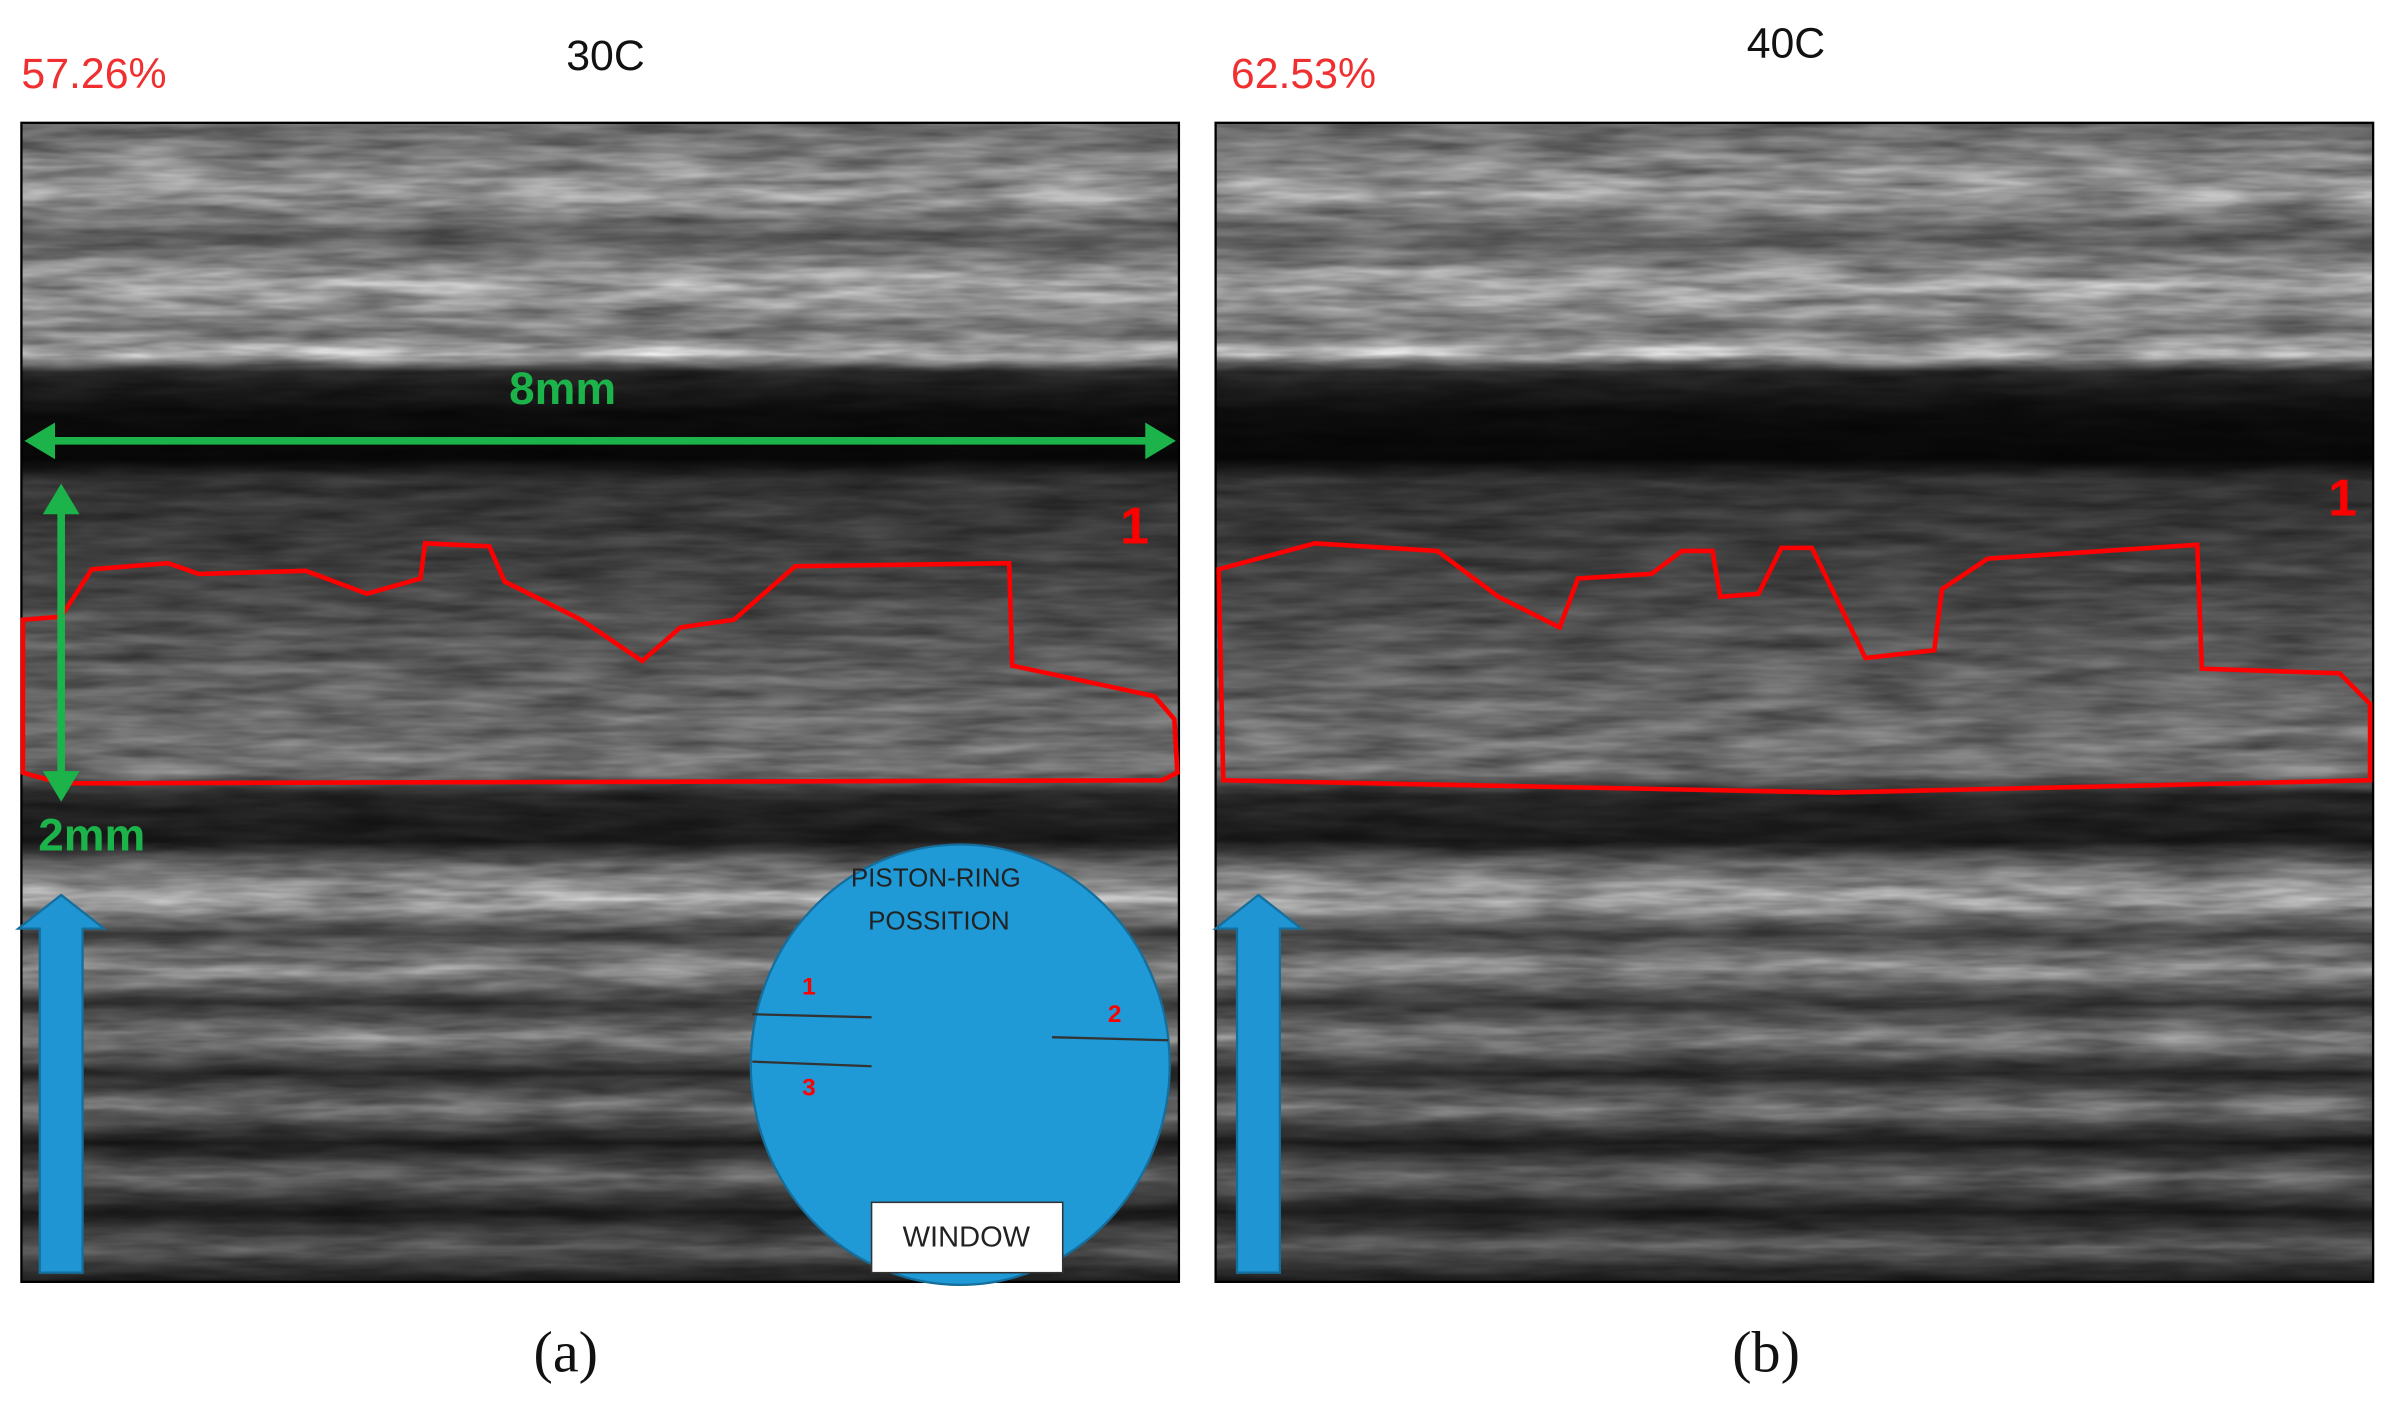 This screenshot has height=1423, width=2393. Describe the element at coordinates (967, 1238) in the screenshot. I see `window-label: WINDOW` at that location.